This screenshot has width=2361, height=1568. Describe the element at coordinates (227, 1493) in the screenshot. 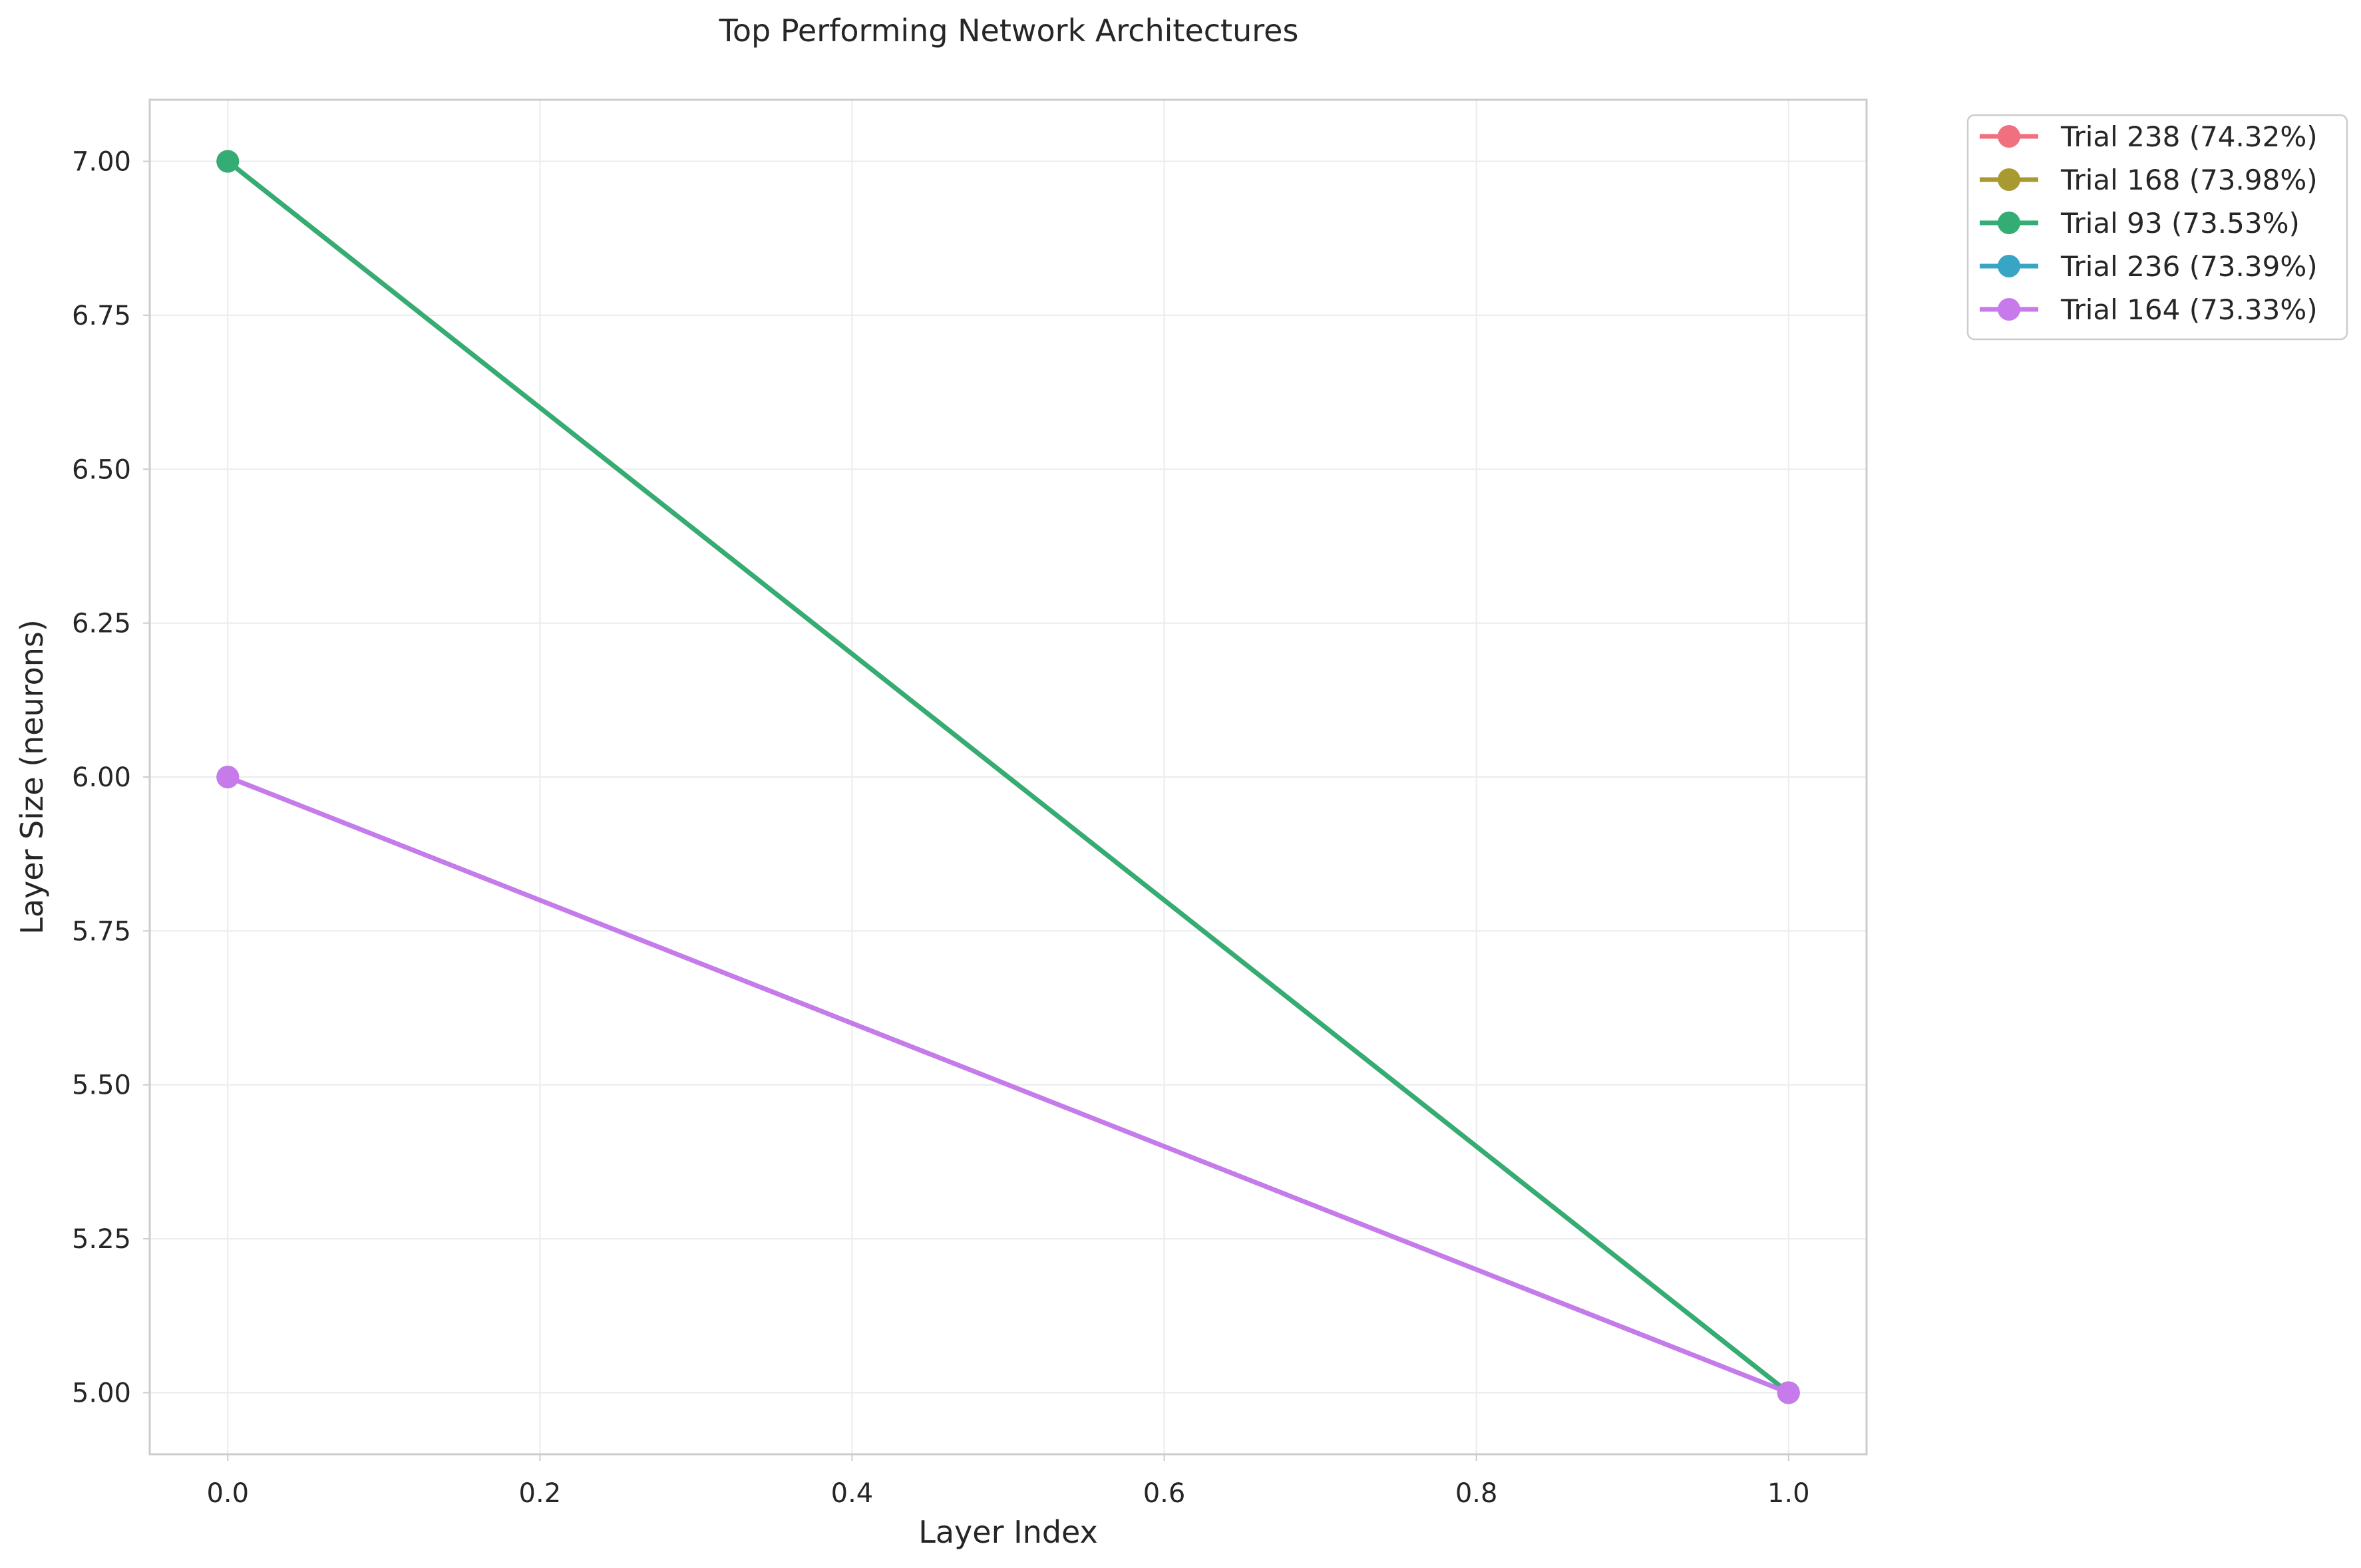

I see `x-tick-label: 0.0` at that location.